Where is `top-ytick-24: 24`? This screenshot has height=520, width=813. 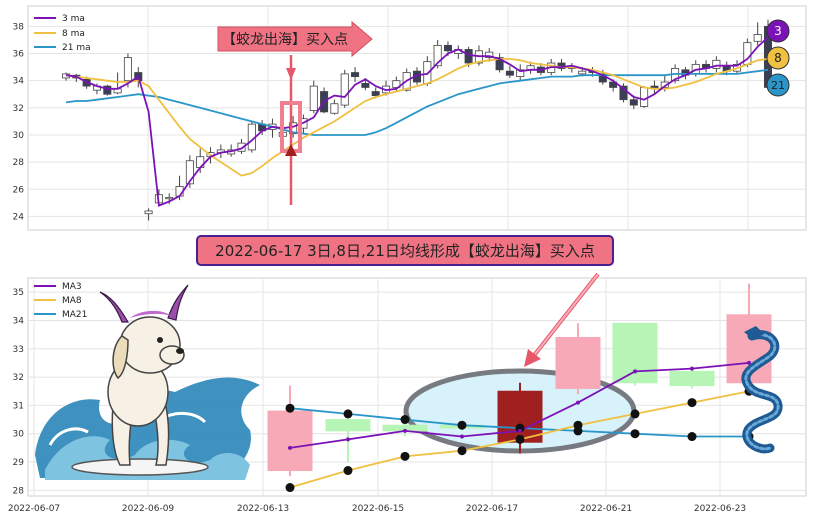 top-ytick-24: 24 is located at coordinates (19, 217).